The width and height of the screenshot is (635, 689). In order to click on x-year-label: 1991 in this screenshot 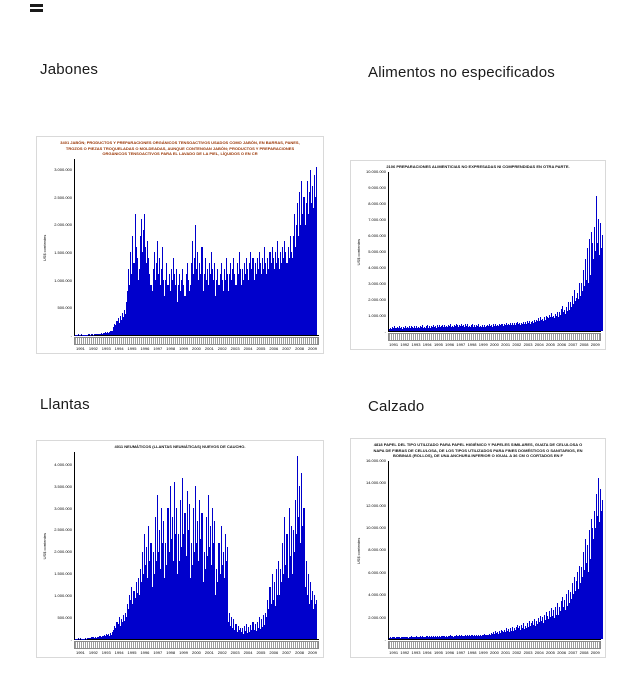, I will do `click(394, 344)`.